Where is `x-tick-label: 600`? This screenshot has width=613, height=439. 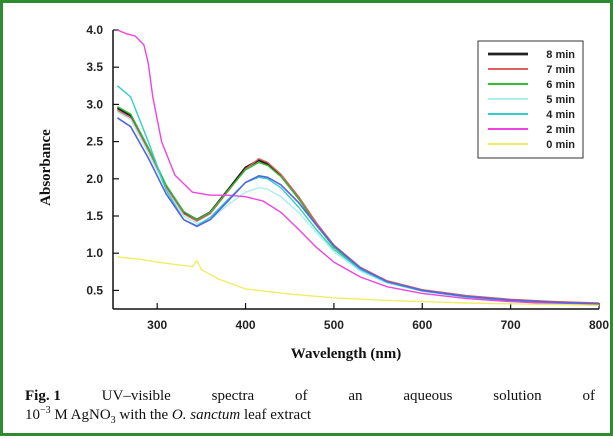 x-tick-label: 600 is located at coordinates (422, 325).